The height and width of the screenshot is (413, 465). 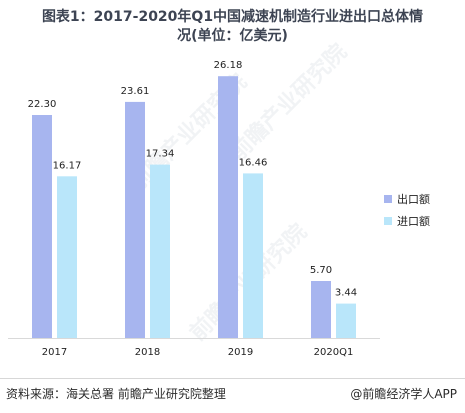 I want to click on data-label-export-2019: 26.18, so click(x=228, y=65).